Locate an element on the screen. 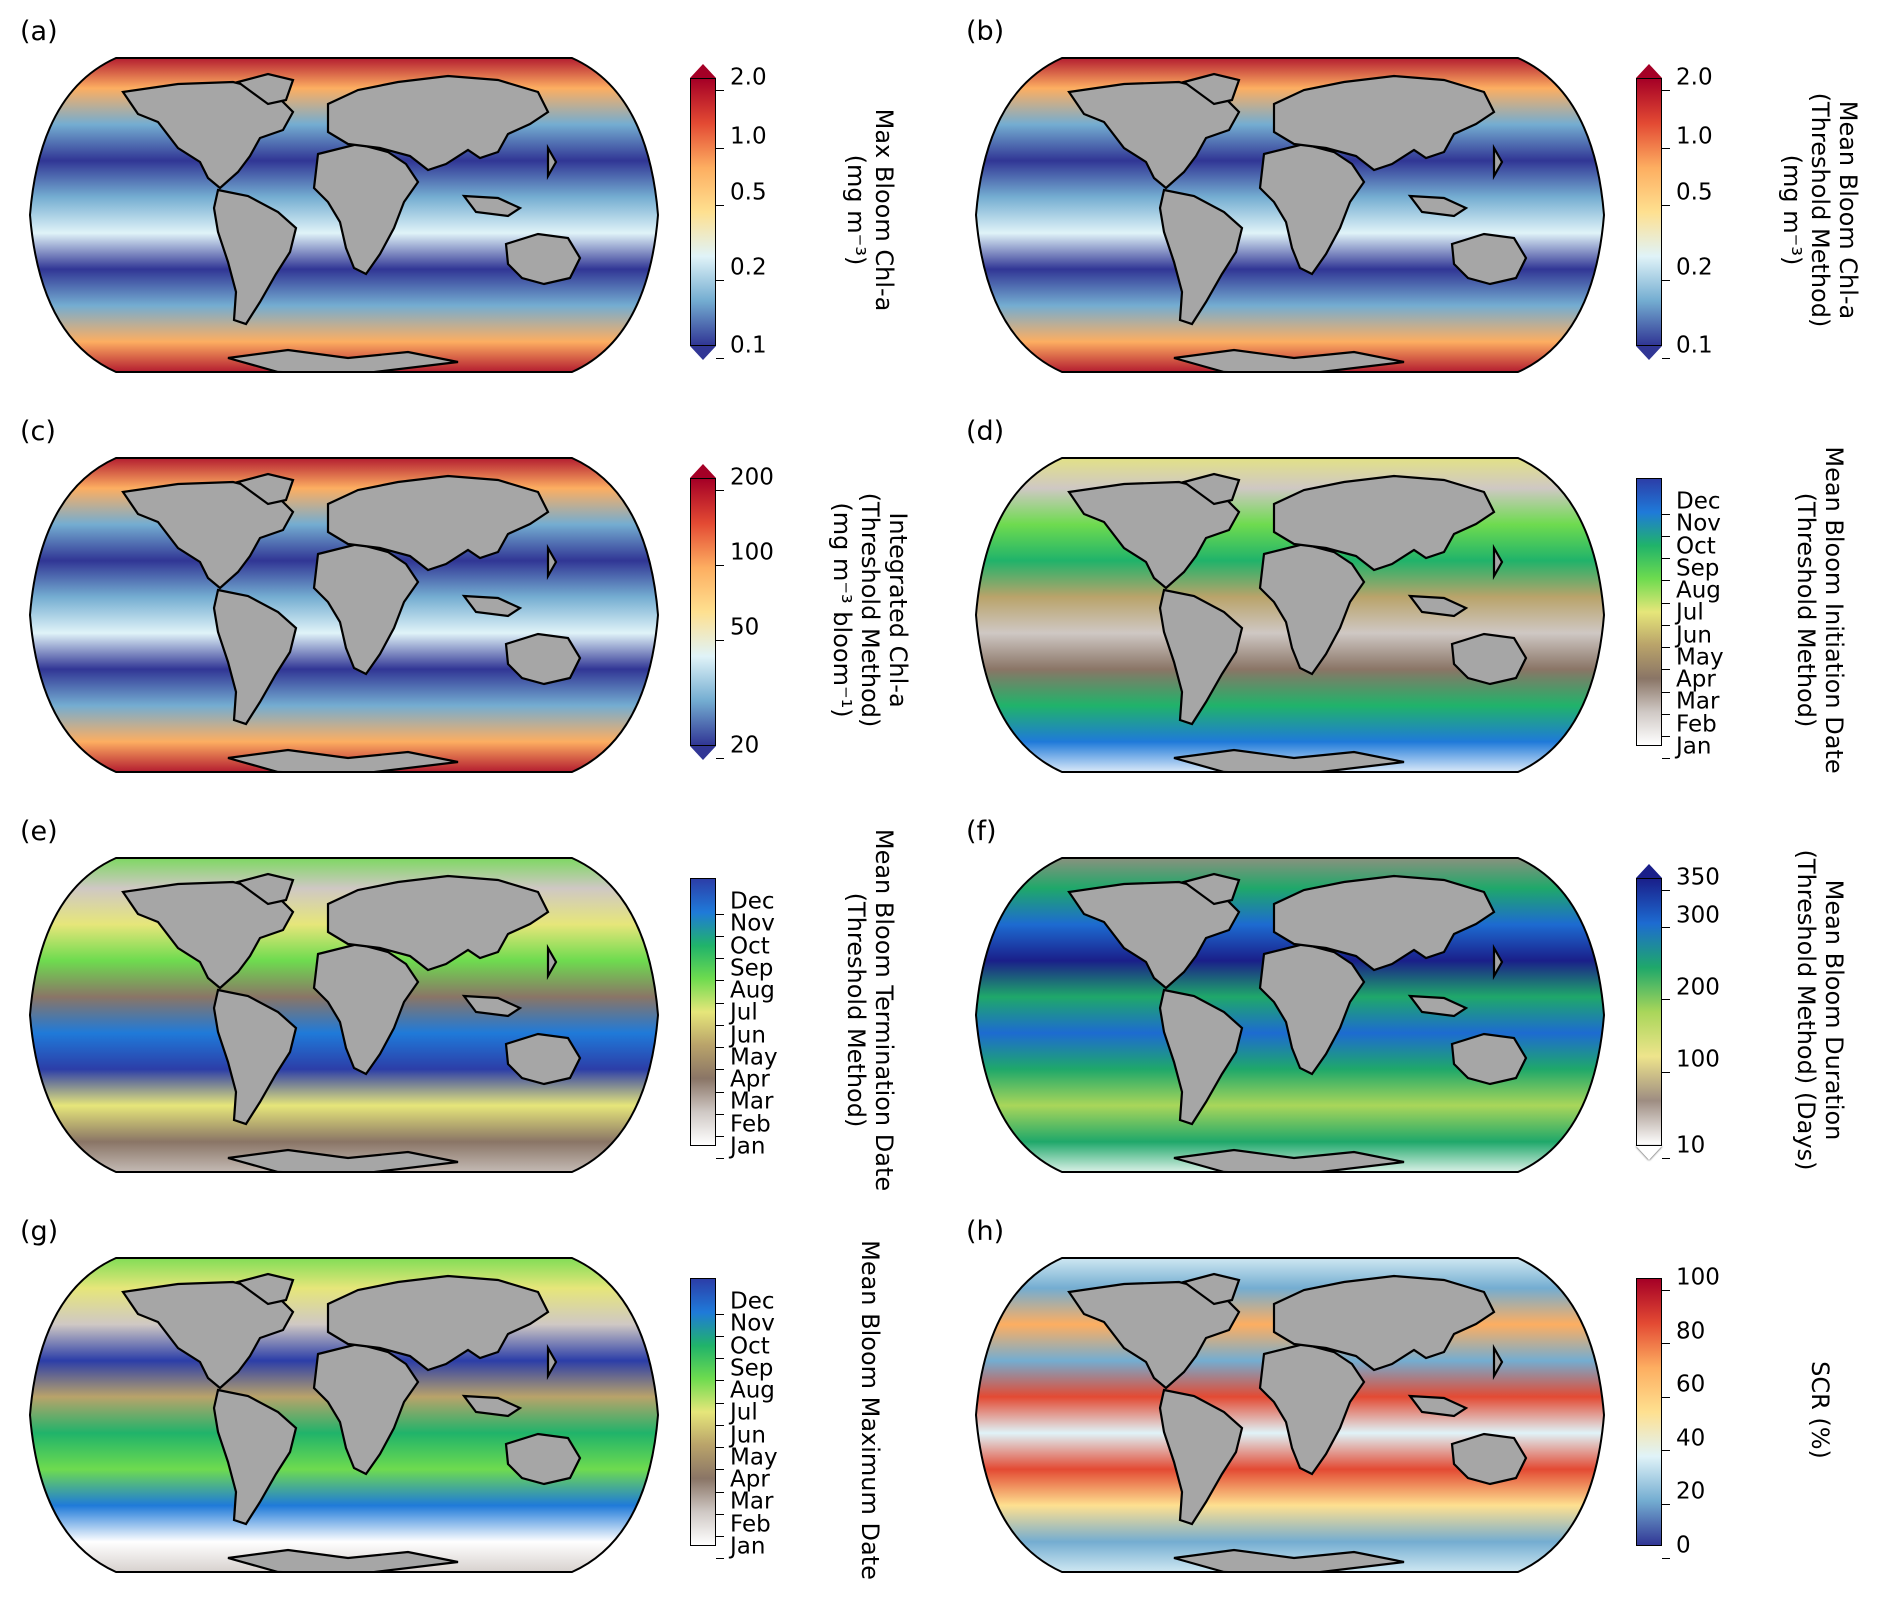 The width and height of the screenshot is (1892, 1610). colorbar-title-line: Max Bloom Chl-a is located at coordinates (884, 210).